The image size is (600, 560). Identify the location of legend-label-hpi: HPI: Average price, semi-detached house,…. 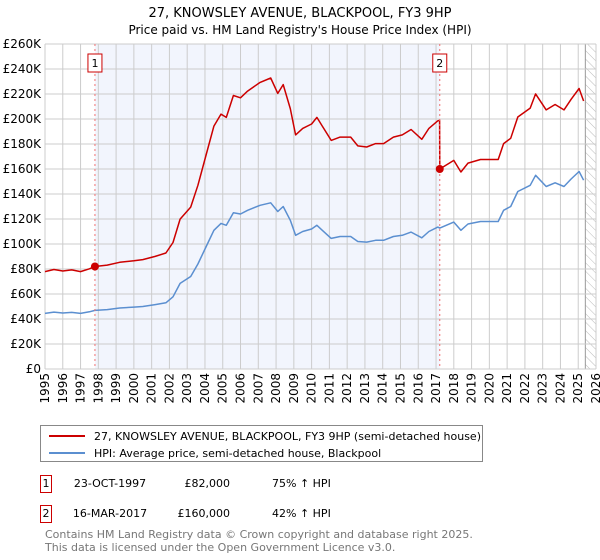
(238, 453).